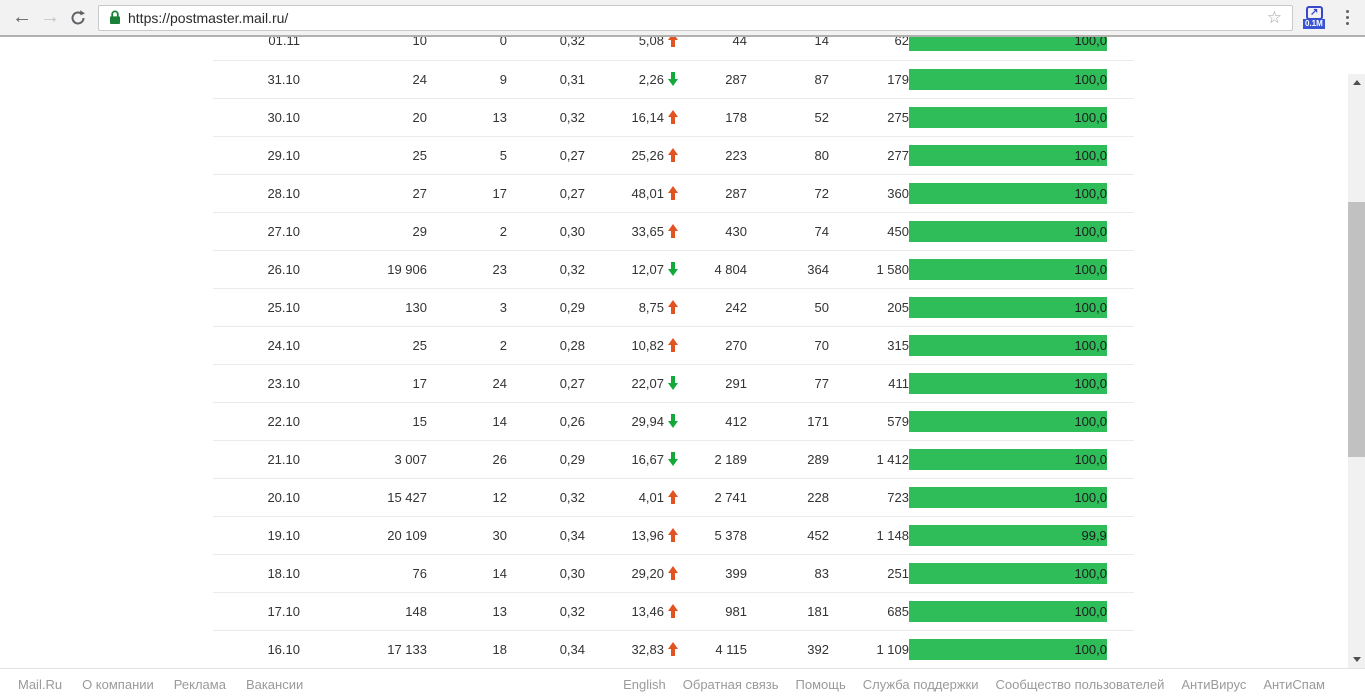 The width and height of the screenshot is (1365, 699). What do you see at coordinates (651, 497) in the screenshot?
I see `delta-value: 4,01` at bounding box center [651, 497].